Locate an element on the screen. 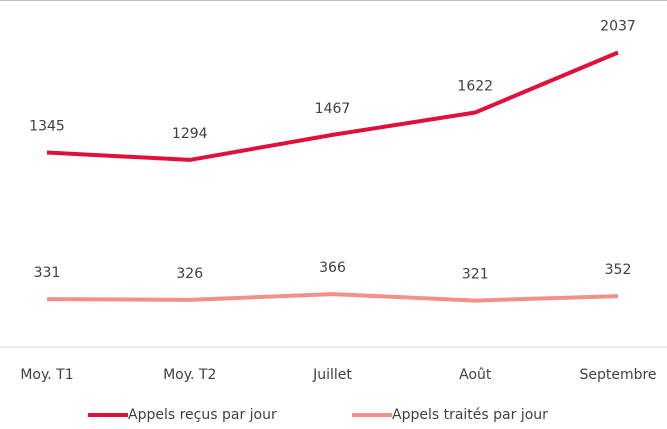 This screenshot has height=429, width=667. legend-label: Appels reçus par jour is located at coordinates (202, 415).